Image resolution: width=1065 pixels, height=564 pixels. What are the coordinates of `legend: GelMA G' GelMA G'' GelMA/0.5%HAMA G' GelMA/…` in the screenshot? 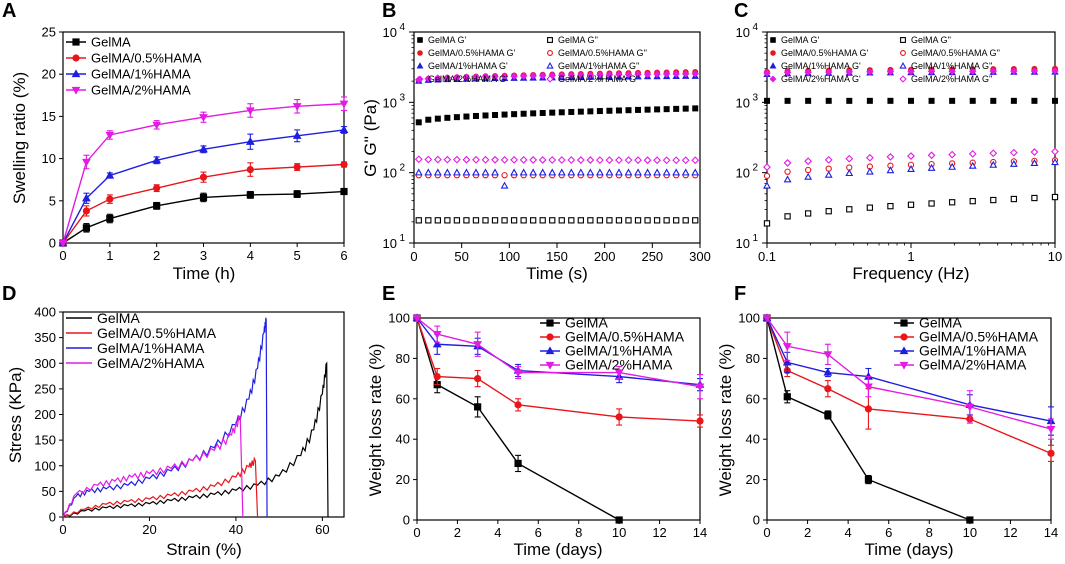 It's located at (884, 59).